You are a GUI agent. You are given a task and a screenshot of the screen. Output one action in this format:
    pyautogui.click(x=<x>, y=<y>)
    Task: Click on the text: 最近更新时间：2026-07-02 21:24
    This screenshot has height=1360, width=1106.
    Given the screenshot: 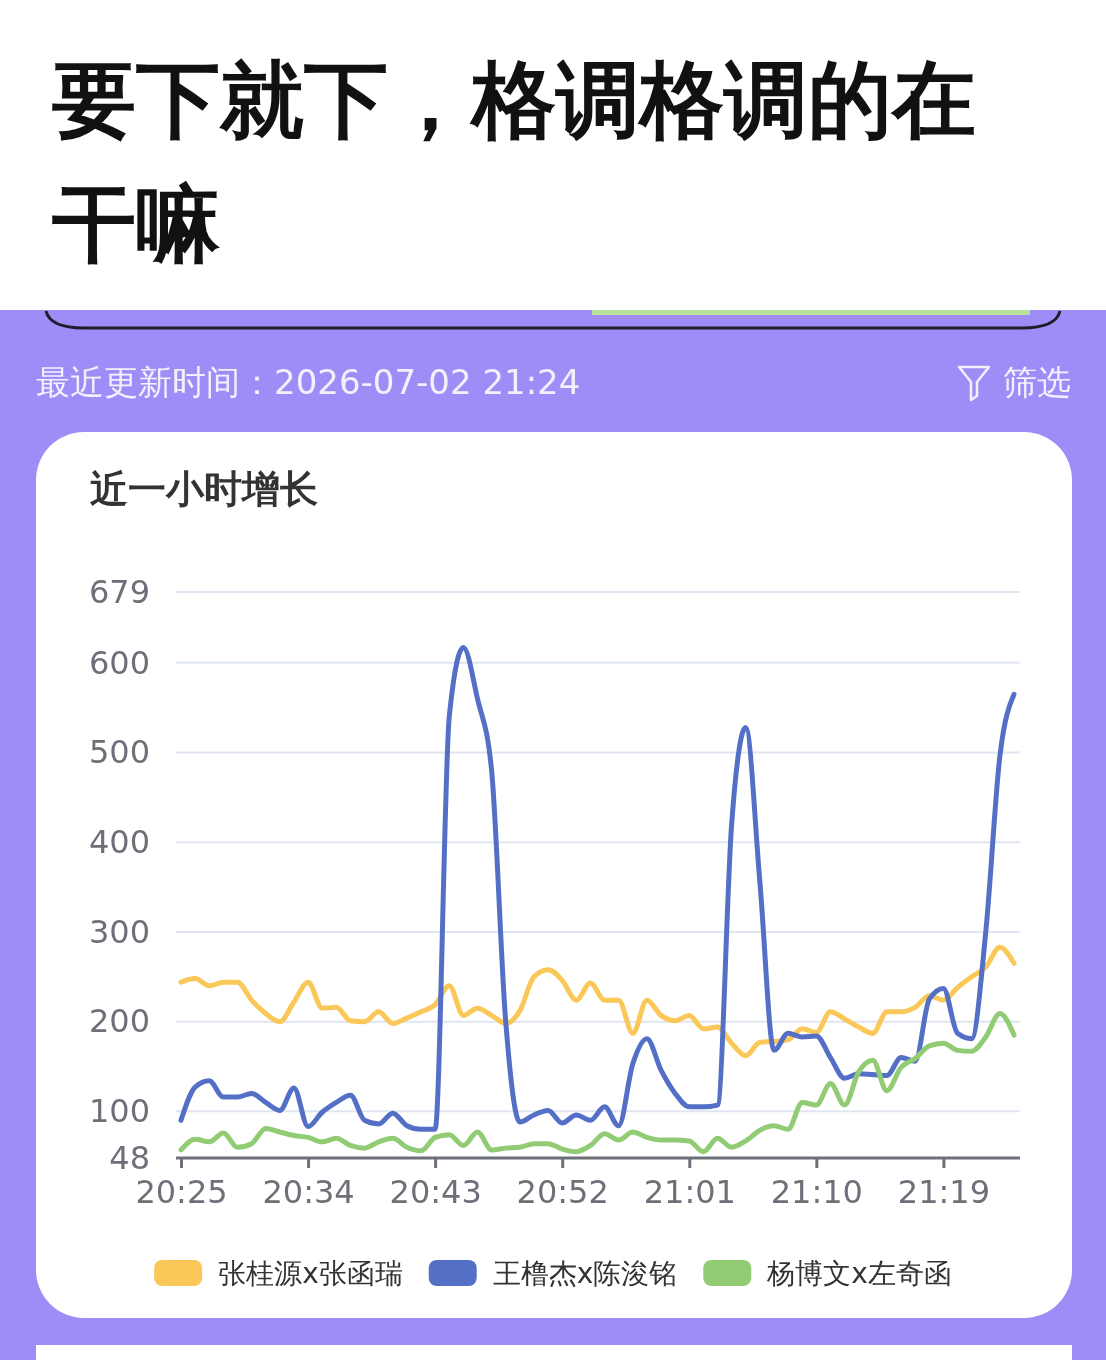 What is the action you would take?
    pyautogui.click(x=308, y=382)
    